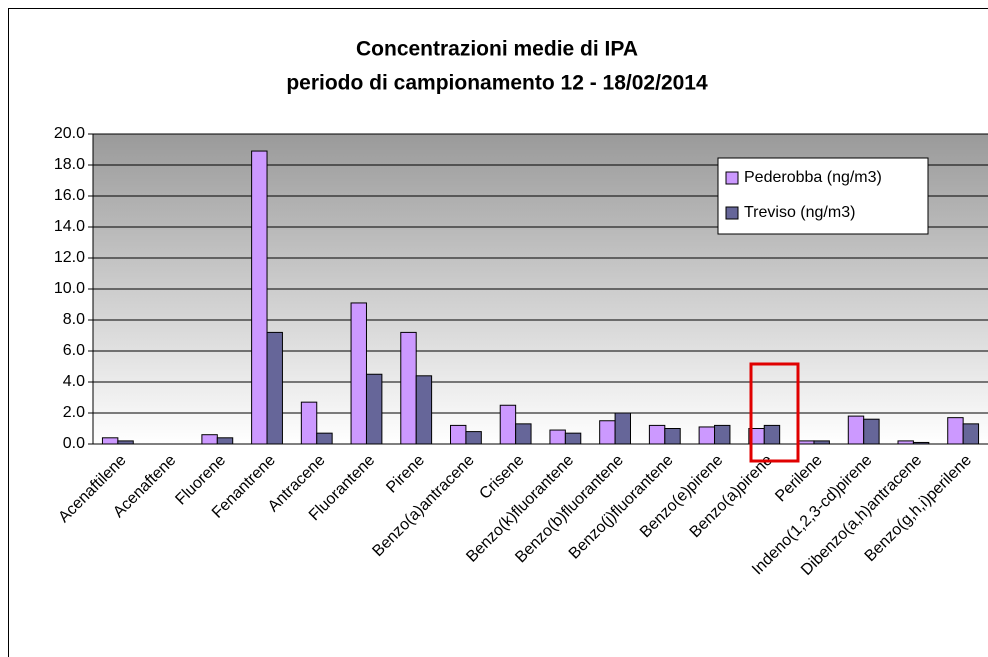  I want to click on chart-subtitle: periodo di campionamento 12 - 18/02/2014, so click(497, 83).